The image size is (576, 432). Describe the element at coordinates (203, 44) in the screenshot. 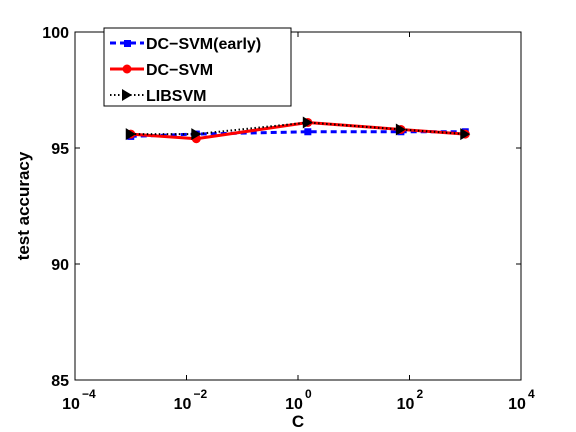

I see `legend-label-dc-svm-early: DC−SVM(early)` at that location.